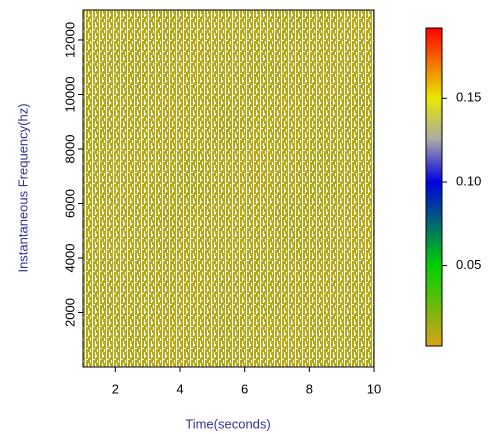 The image size is (496, 434). Describe the element at coordinates (69, 258) in the screenshot. I see `y-tick-label: 4000` at that location.